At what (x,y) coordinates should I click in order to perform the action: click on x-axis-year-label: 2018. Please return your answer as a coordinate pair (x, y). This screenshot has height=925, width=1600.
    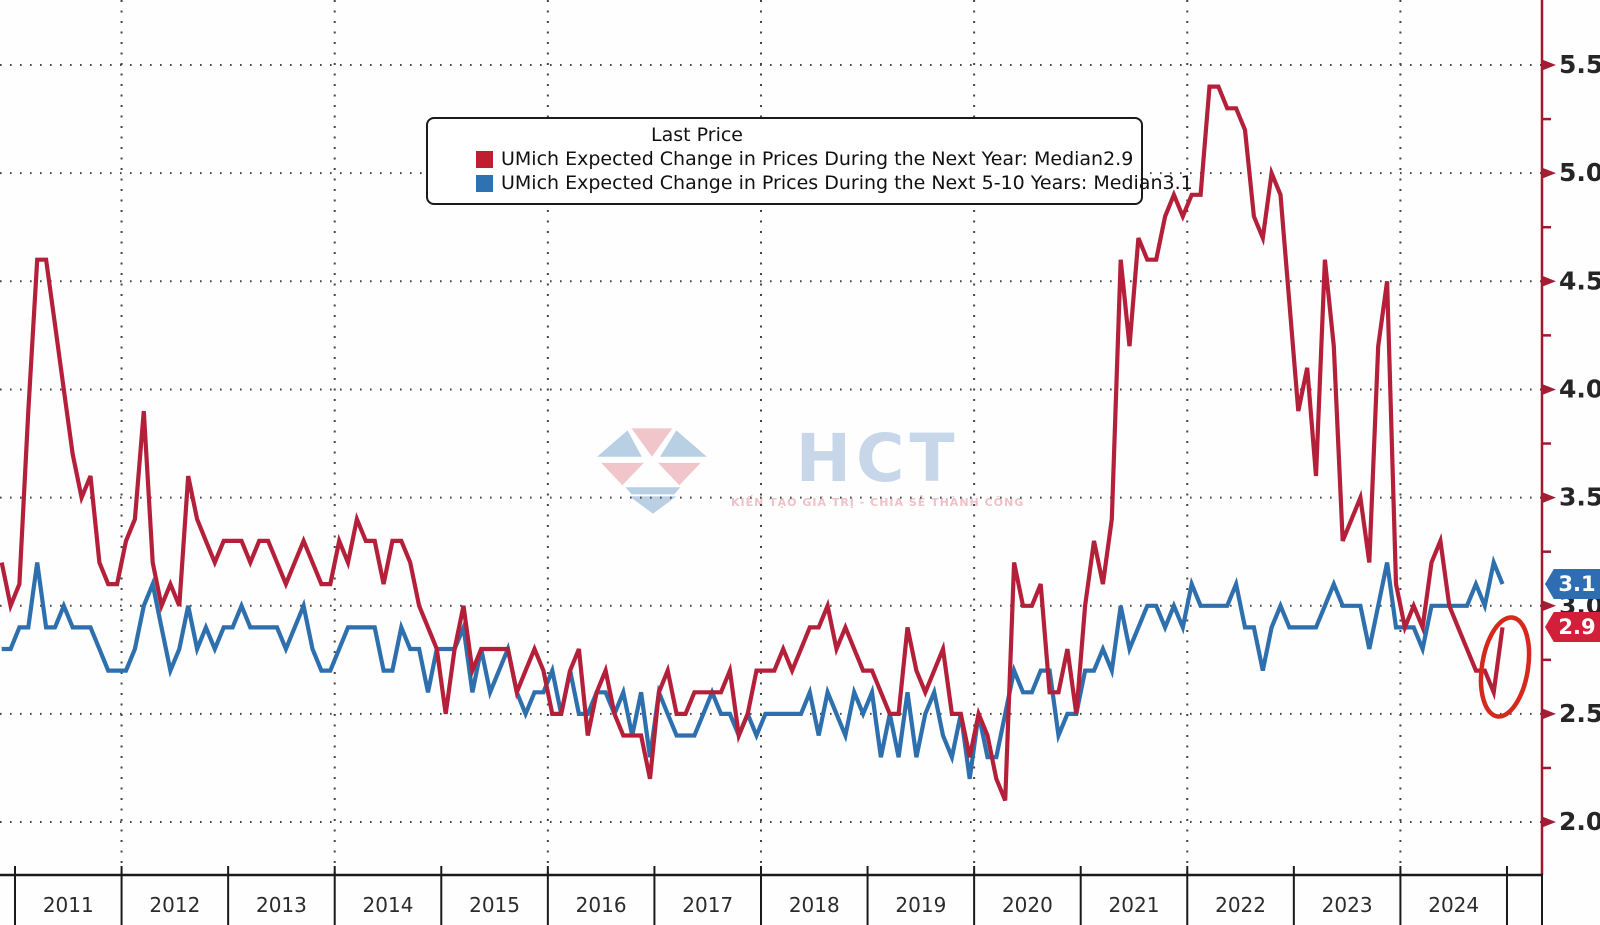
    Looking at the image, I should click on (814, 905).